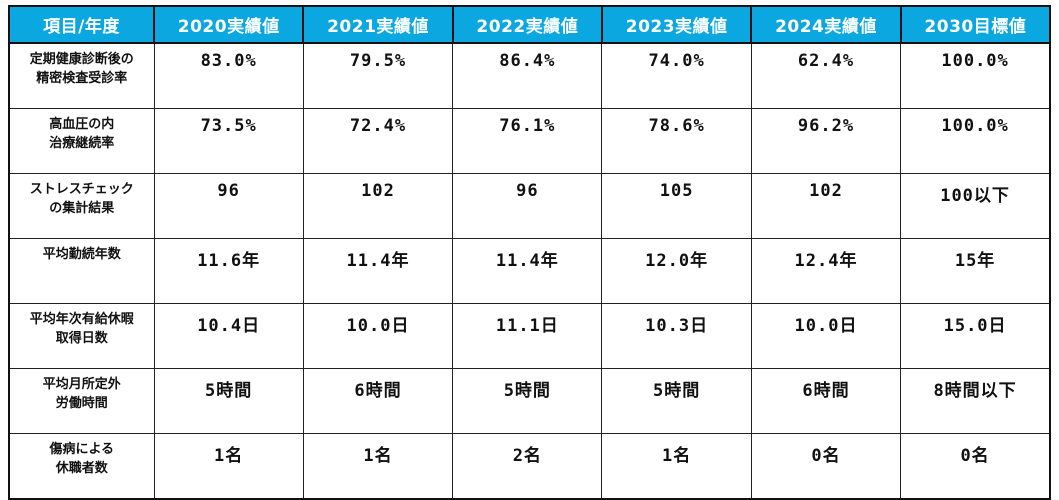 The width and height of the screenshot is (1059, 500). Describe the element at coordinates (676, 141) in the screenshot. I see `cell-value: 78.6%` at that location.